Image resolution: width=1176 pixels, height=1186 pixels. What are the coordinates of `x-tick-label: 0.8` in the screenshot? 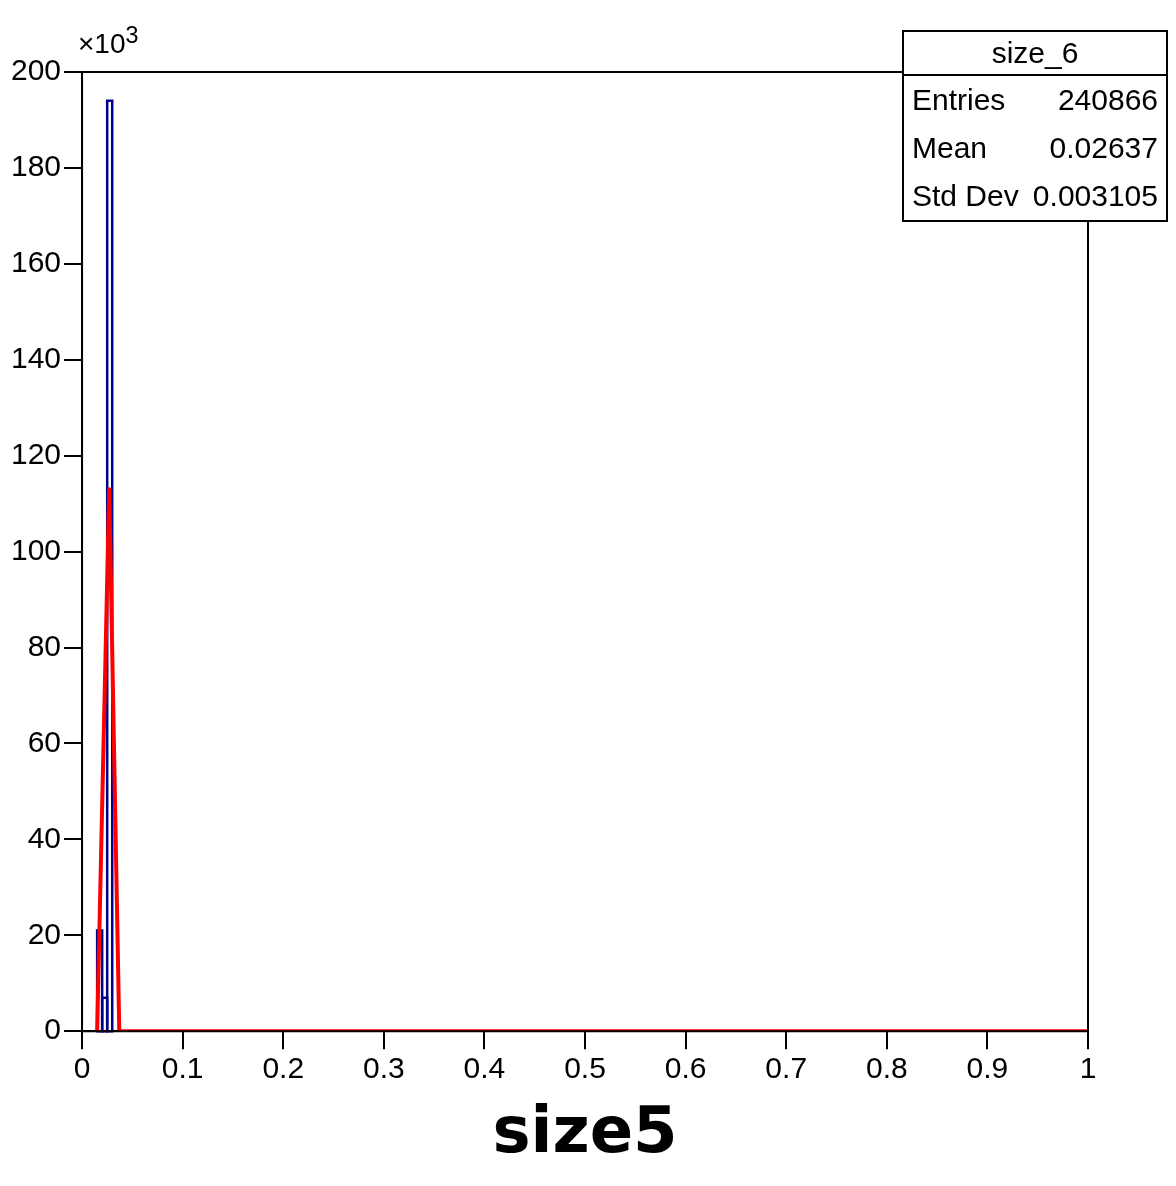 It's located at (886, 1068).